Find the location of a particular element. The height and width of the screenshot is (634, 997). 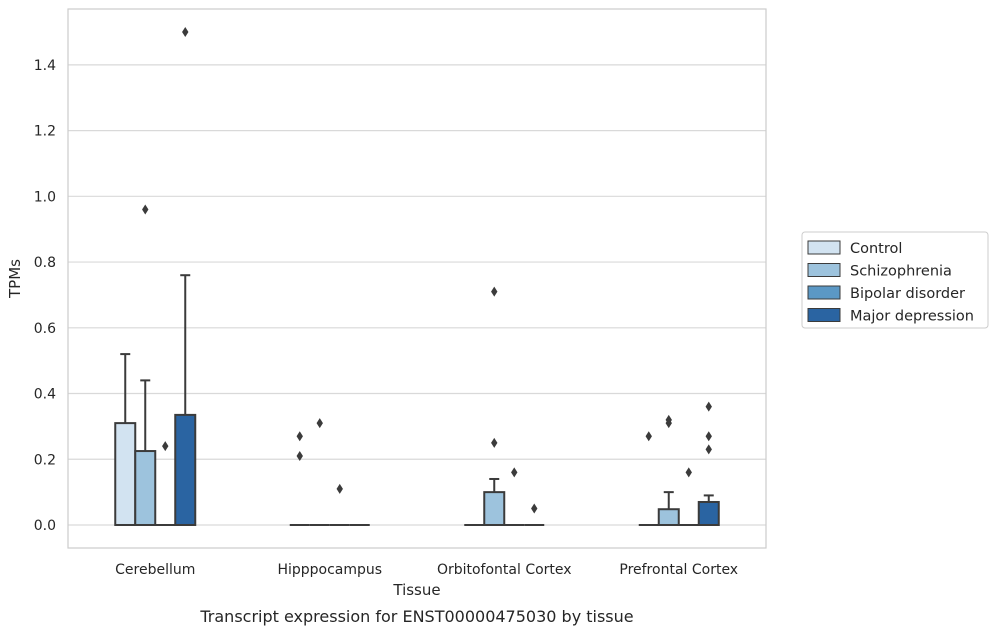

legend-item: Control is located at coordinates (854, 248).